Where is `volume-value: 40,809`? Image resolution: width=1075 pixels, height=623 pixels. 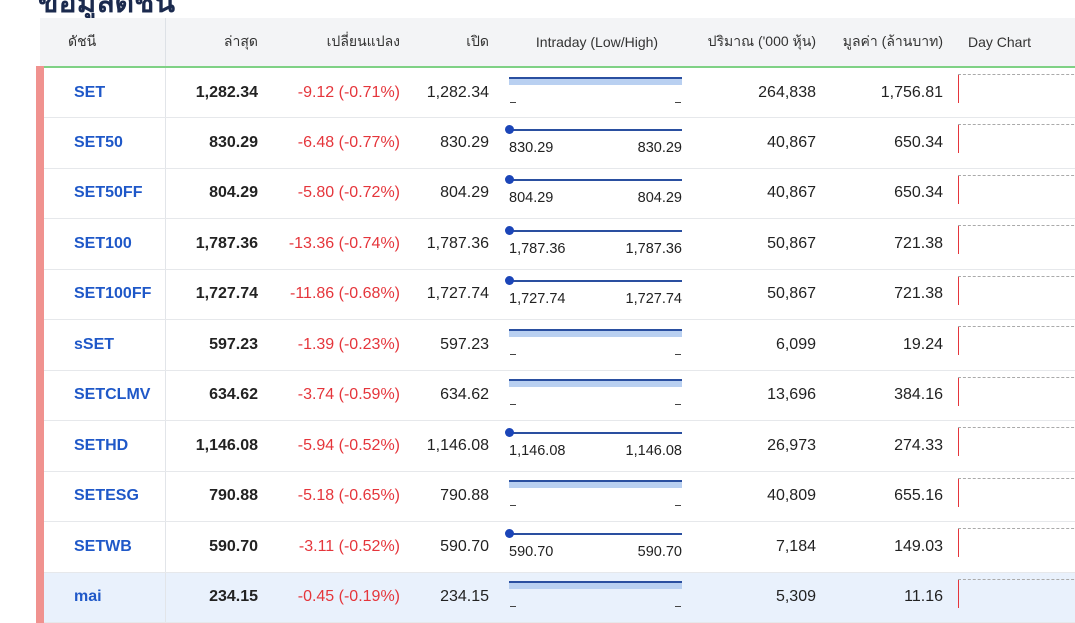
volume-value: 40,809 is located at coordinates (760, 496).